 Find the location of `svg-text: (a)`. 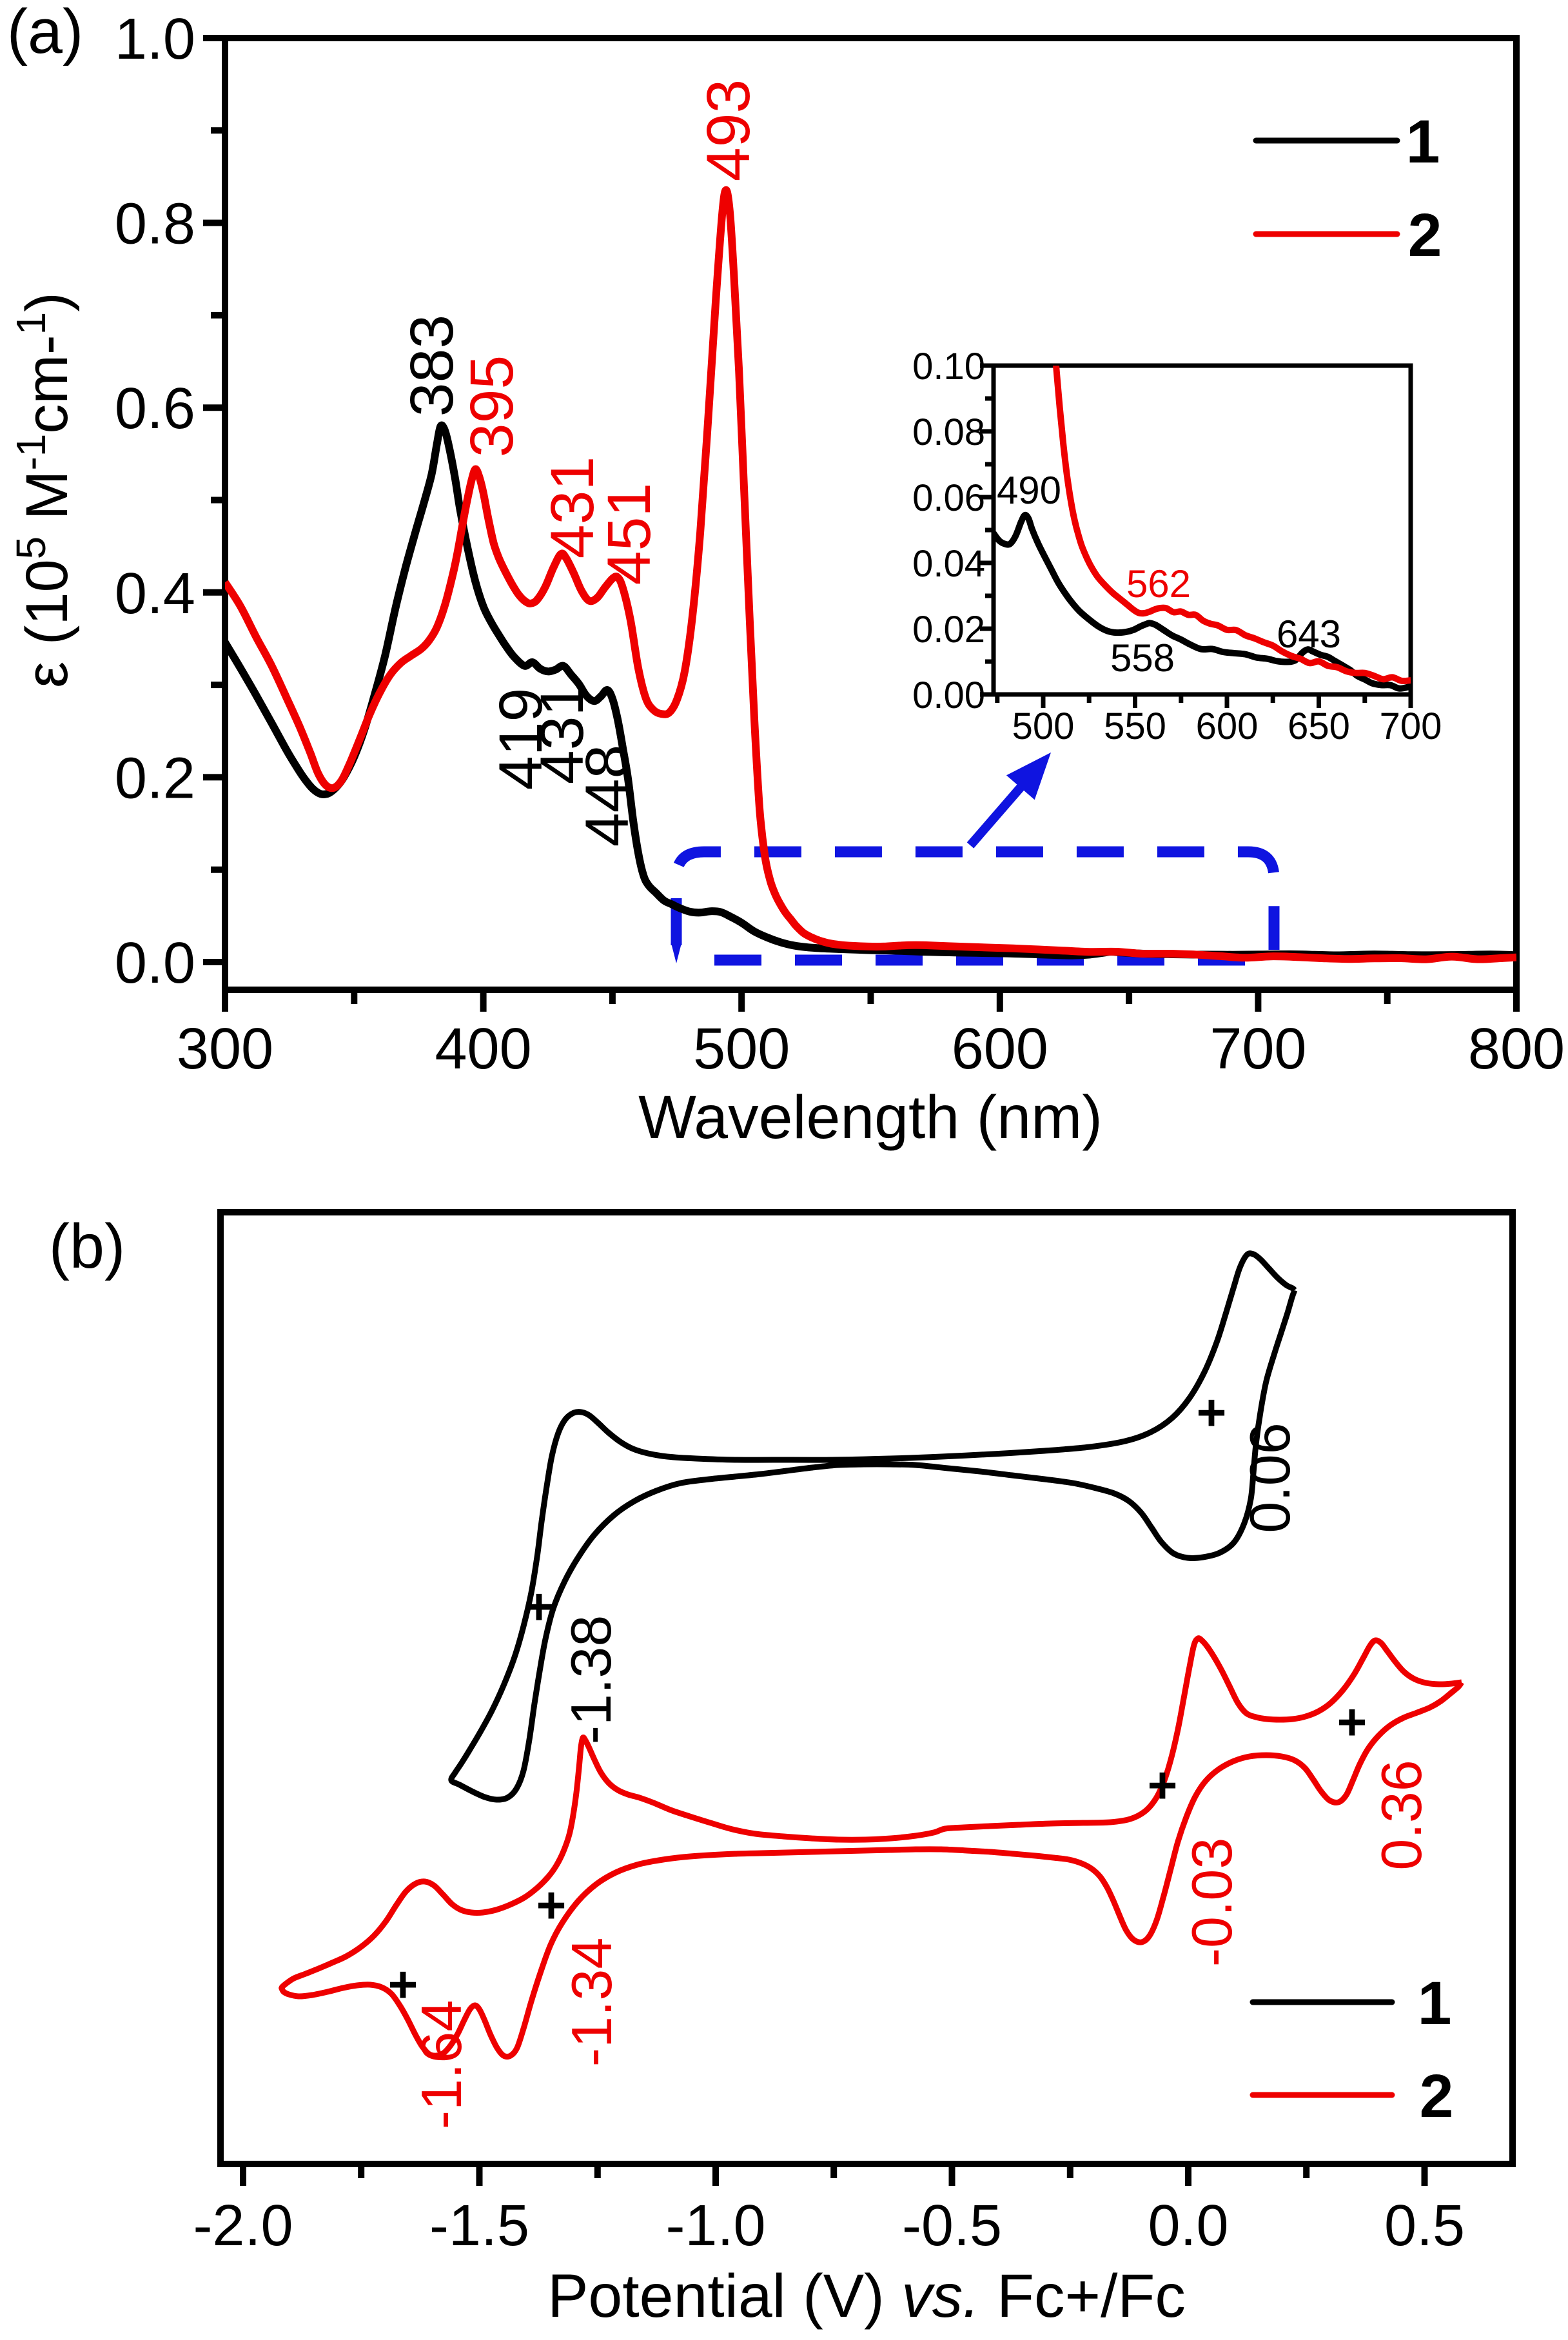

svg-text: (a) is located at coordinates (45, 33).